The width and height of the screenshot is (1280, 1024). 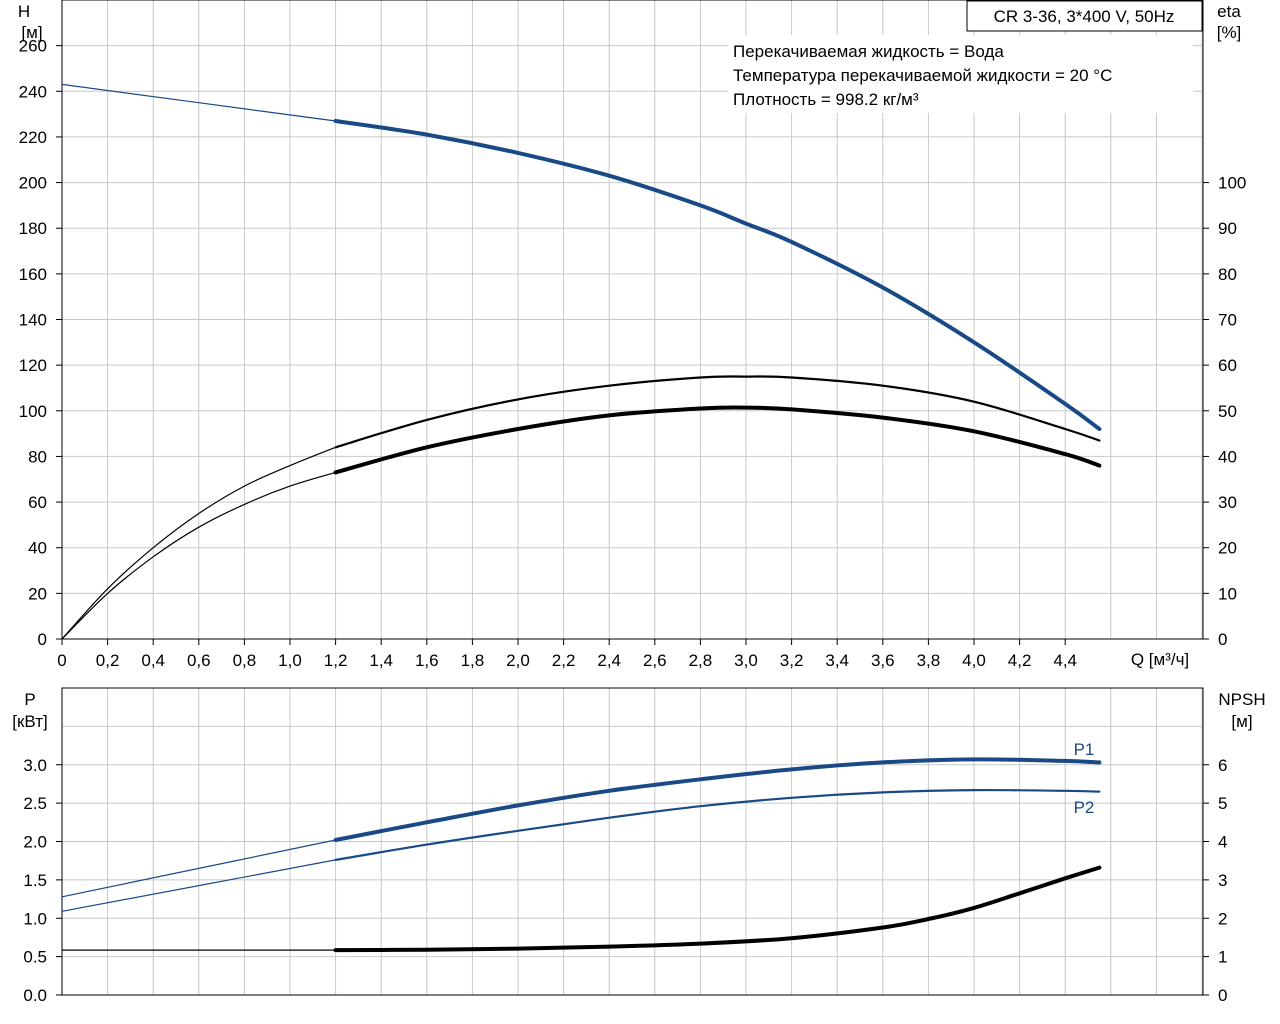 I want to click on x-tick-0-2: 0,2, so click(x=108, y=660).